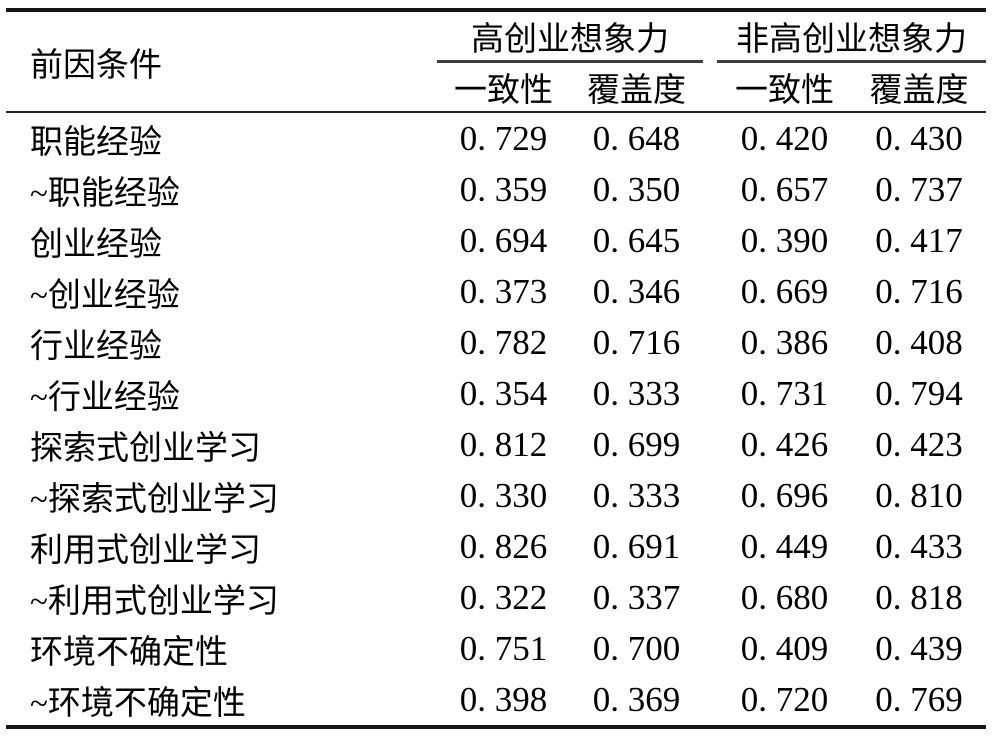  What do you see at coordinates (784, 91) in the screenshot?
I see `subheader-g2-consistency: 一致性` at bounding box center [784, 91].